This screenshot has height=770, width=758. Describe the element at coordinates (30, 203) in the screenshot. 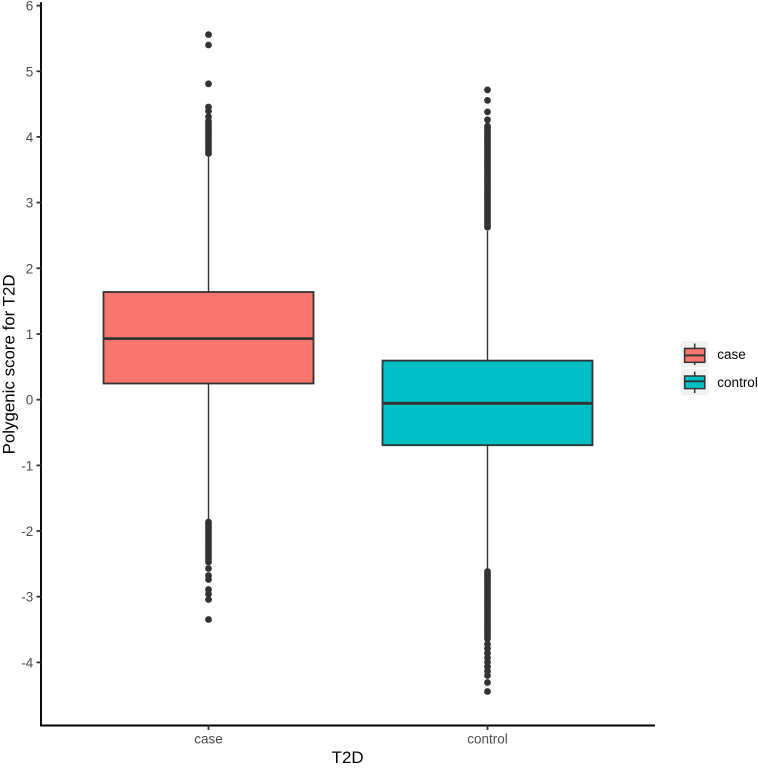

I see `svg-text: 3` at that location.